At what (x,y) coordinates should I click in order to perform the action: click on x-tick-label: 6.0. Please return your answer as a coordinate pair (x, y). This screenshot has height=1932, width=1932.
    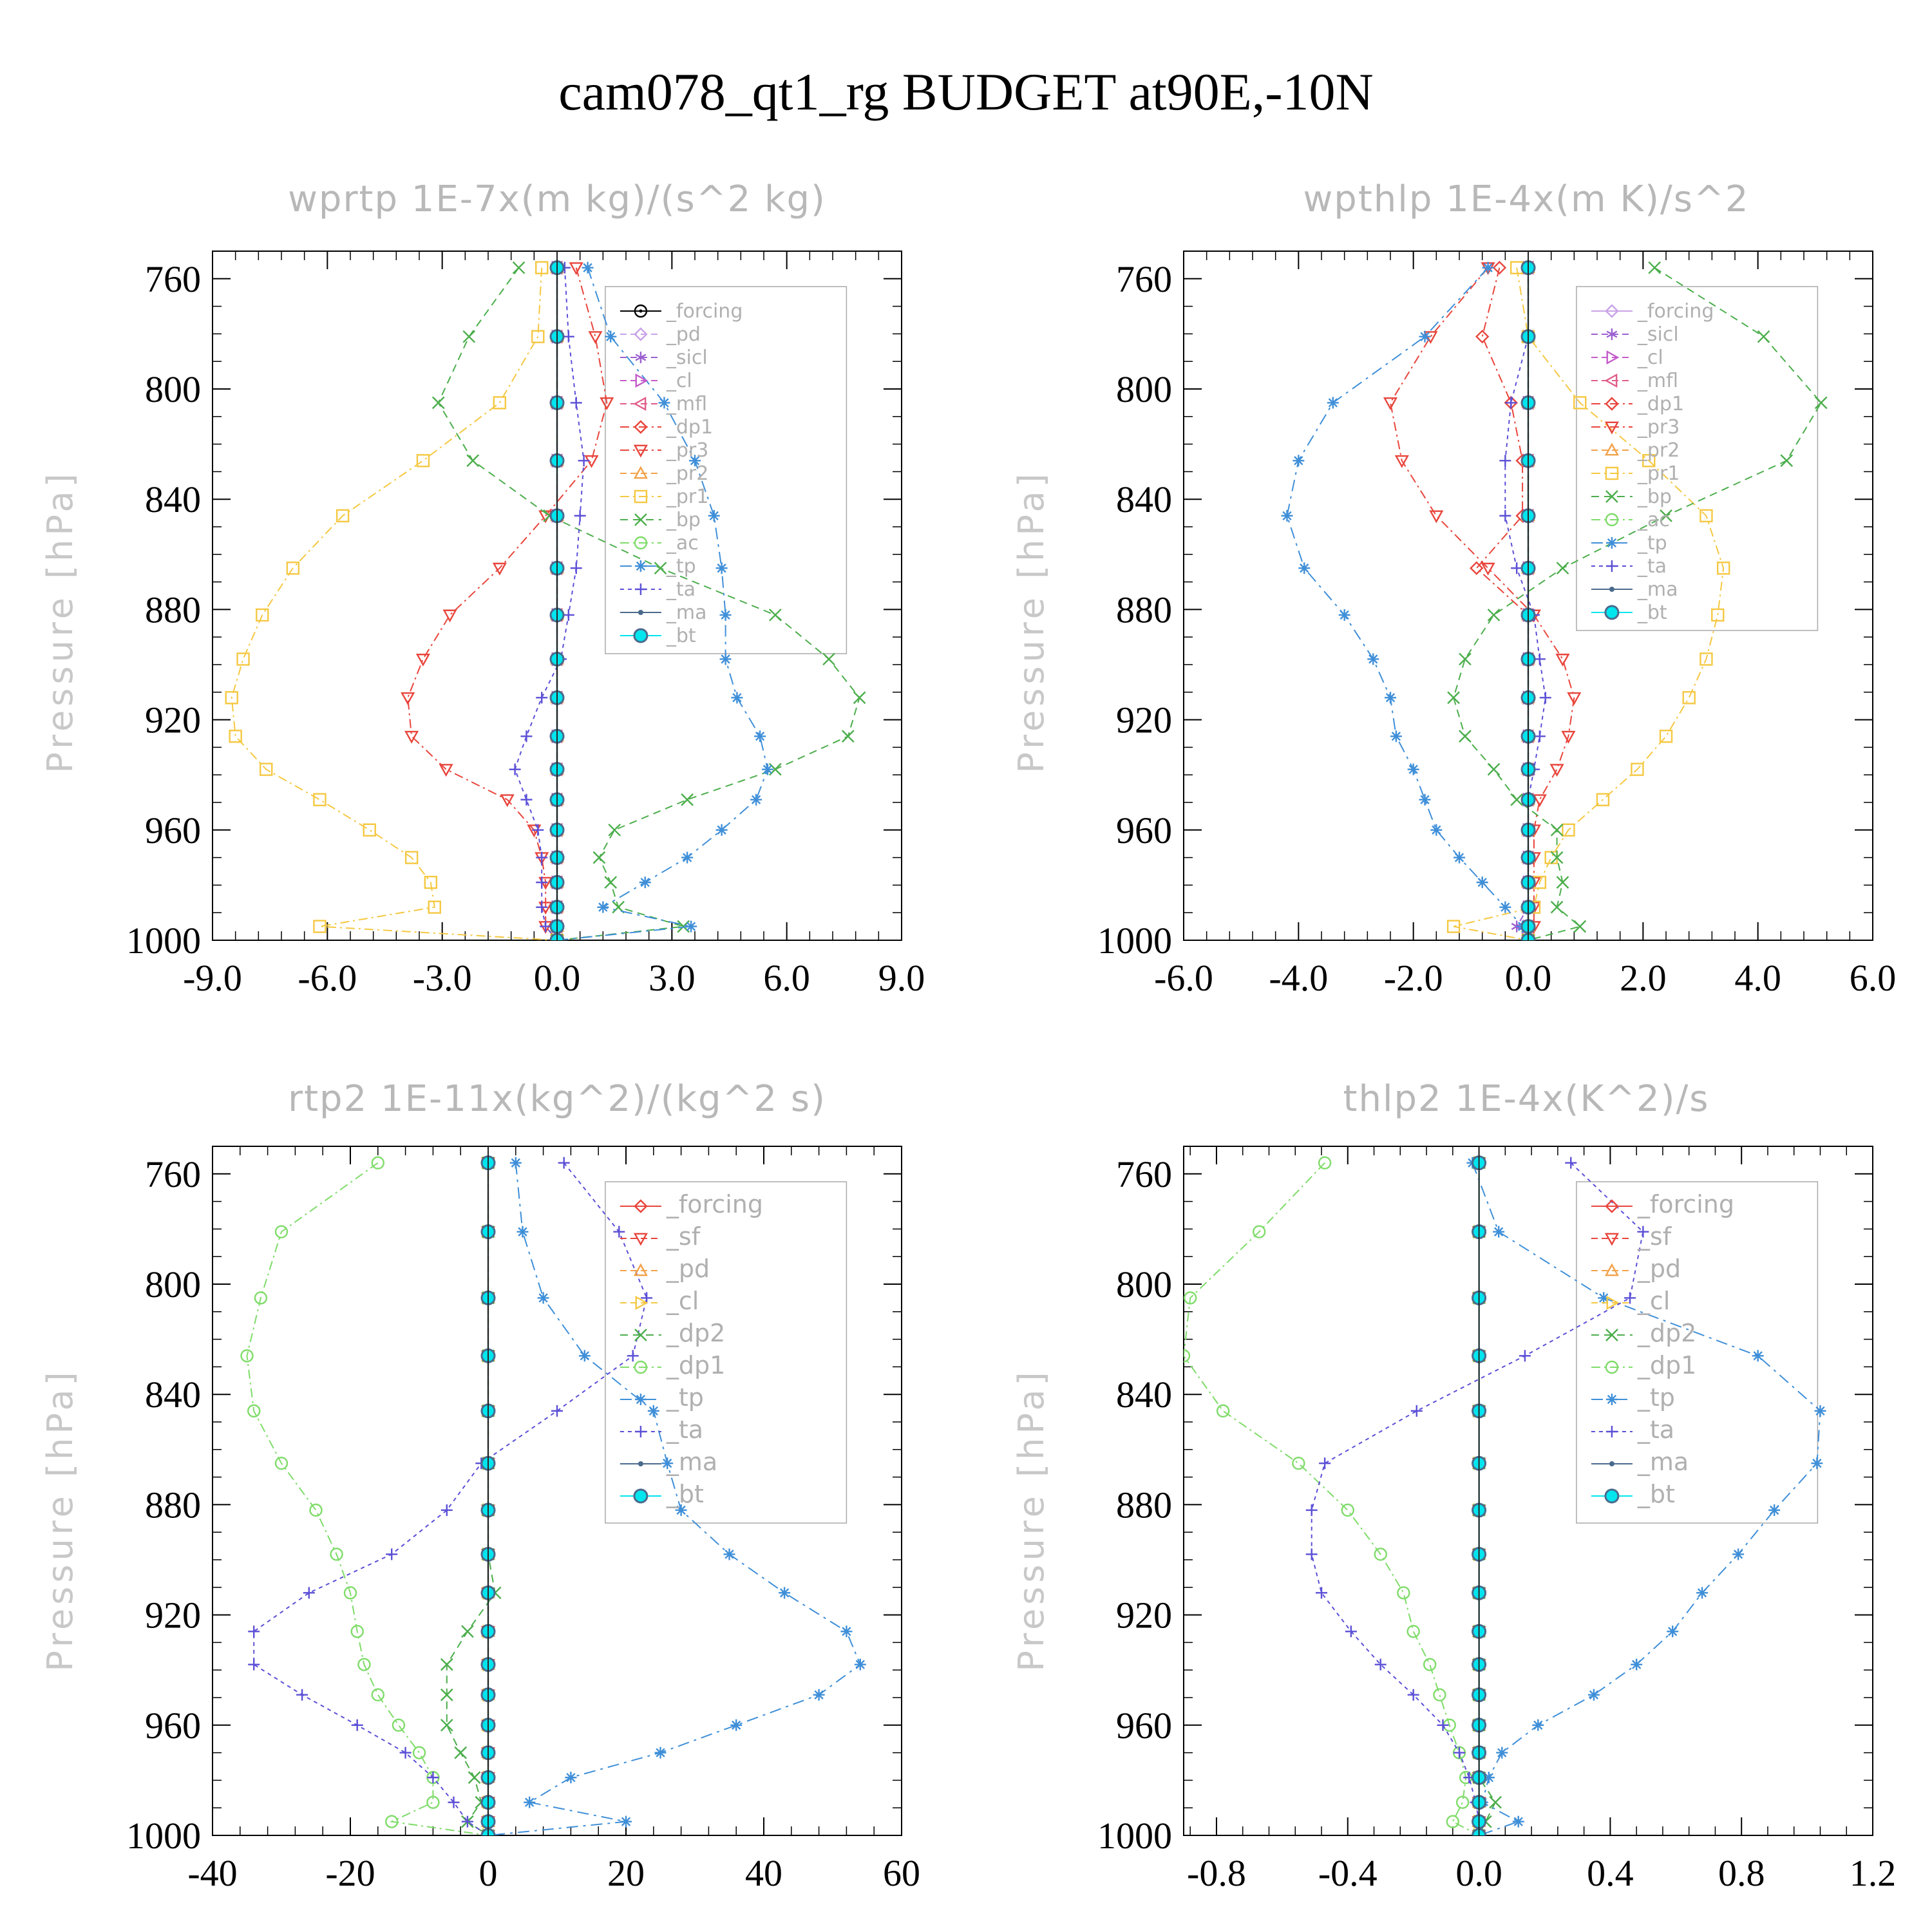
    Looking at the image, I should click on (1874, 978).